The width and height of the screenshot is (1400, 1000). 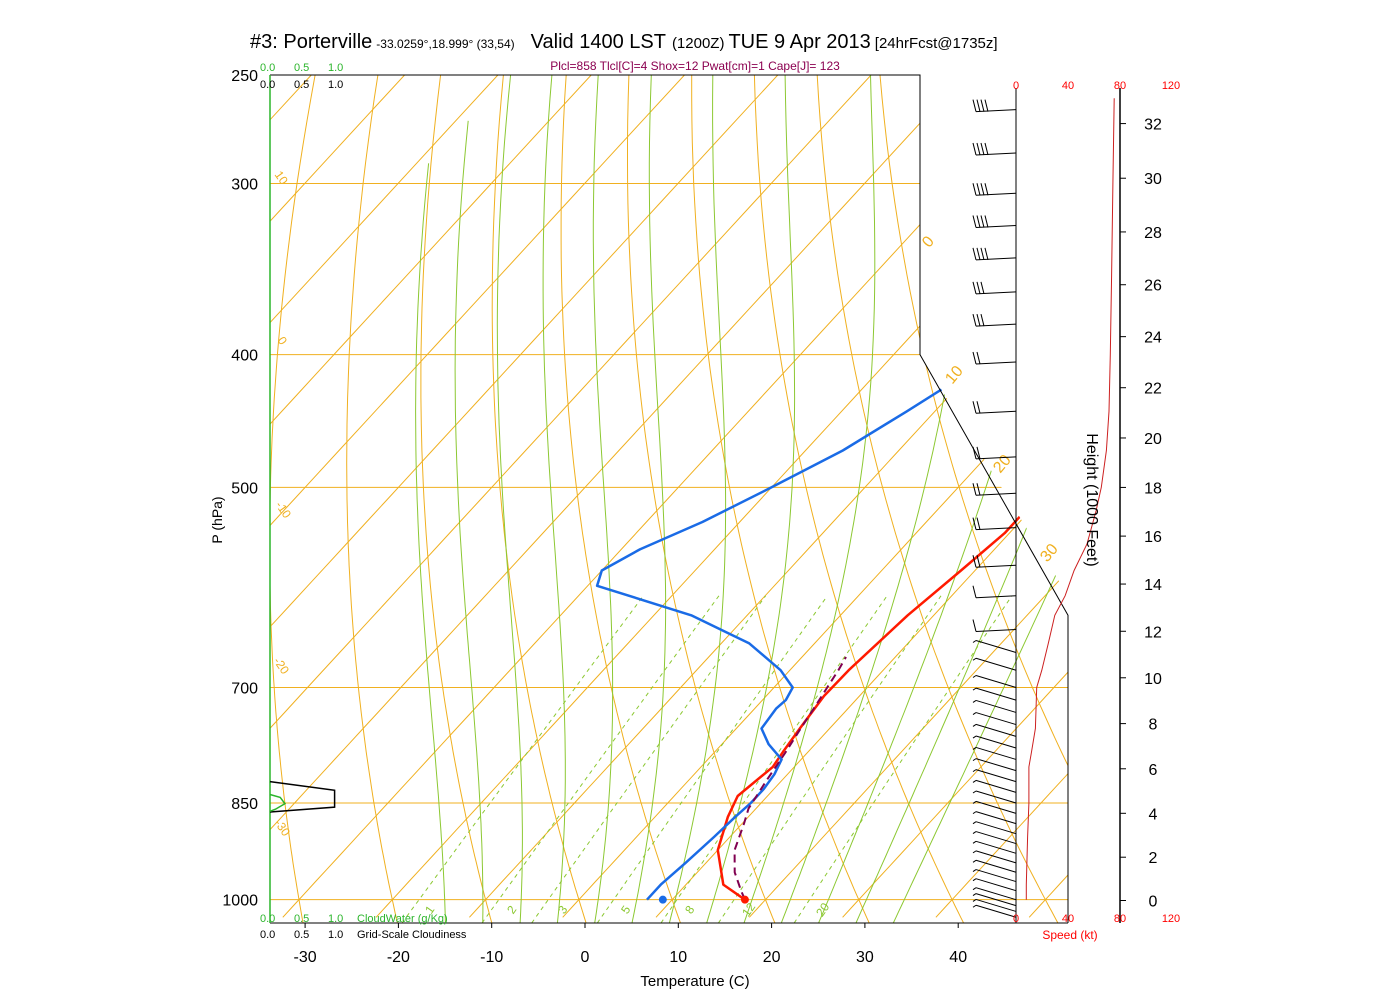 I want to click on speed-axis: 0 40 80 120 0 40 80 120 Speed (kt), so click(x=1096, y=511).